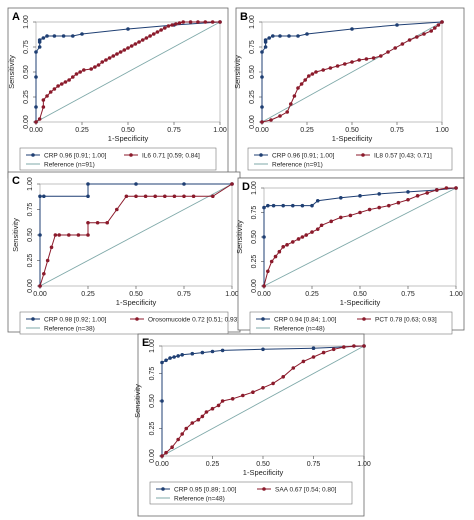 The image size is (474, 520). I want to click on legend-label: PCT 0.78 [0.63; 0.93], so click(406, 320).